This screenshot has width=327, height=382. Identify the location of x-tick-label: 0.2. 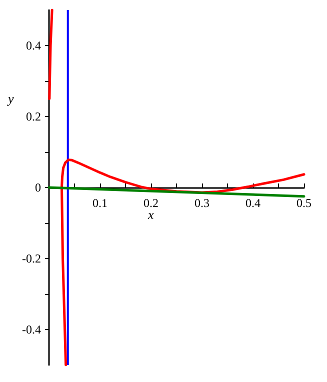
(151, 203).